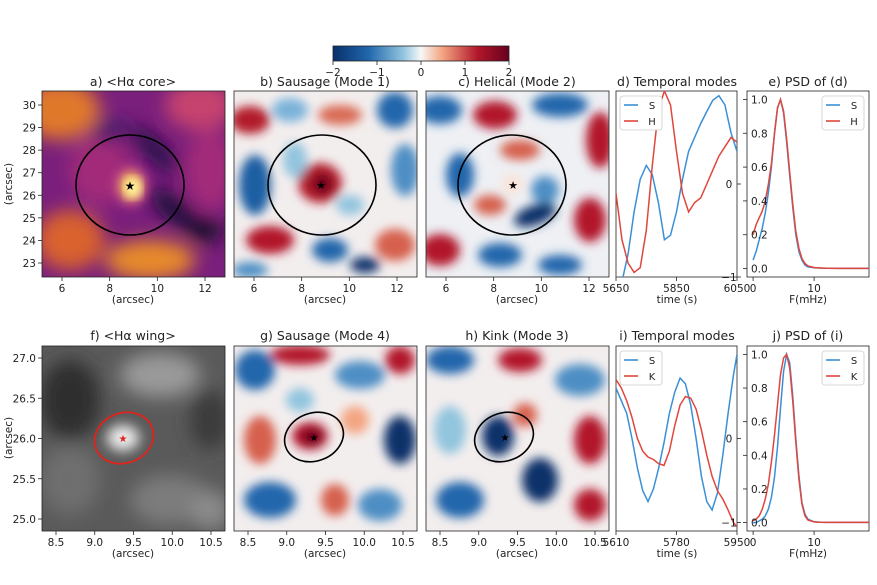 The width and height of the screenshot is (877, 585). I want to click on panel-g-xtick-label: 8.5, so click(248, 543).